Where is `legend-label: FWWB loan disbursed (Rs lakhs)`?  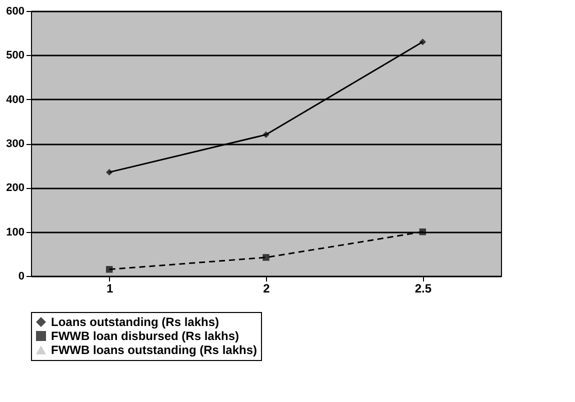 legend-label: FWWB loan disbursed (Rs lakhs) is located at coordinates (145, 336).